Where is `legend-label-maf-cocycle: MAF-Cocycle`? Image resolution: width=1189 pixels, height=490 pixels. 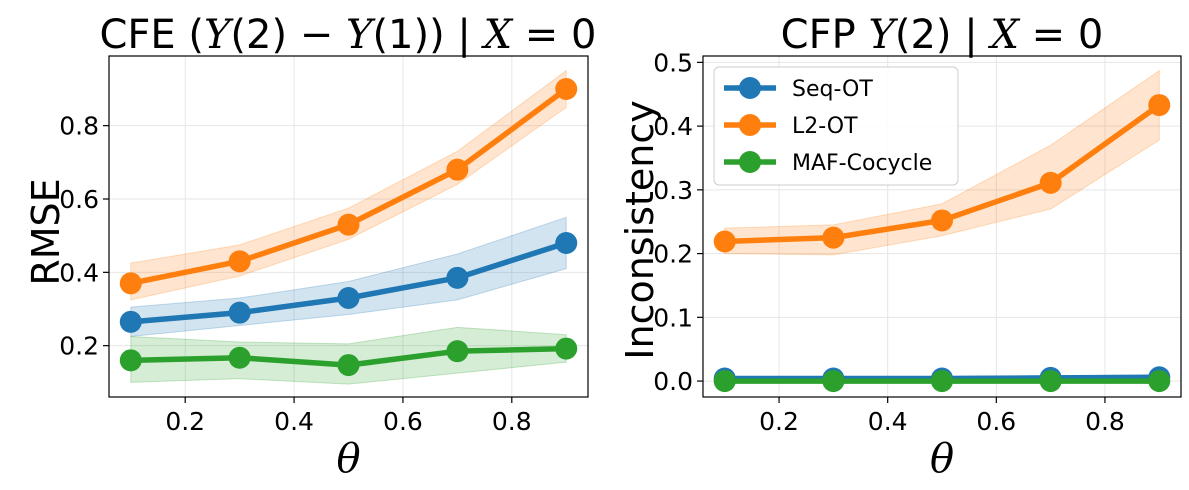 legend-label-maf-cocycle: MAF-Cocycle is located at coordinates (862, 163).